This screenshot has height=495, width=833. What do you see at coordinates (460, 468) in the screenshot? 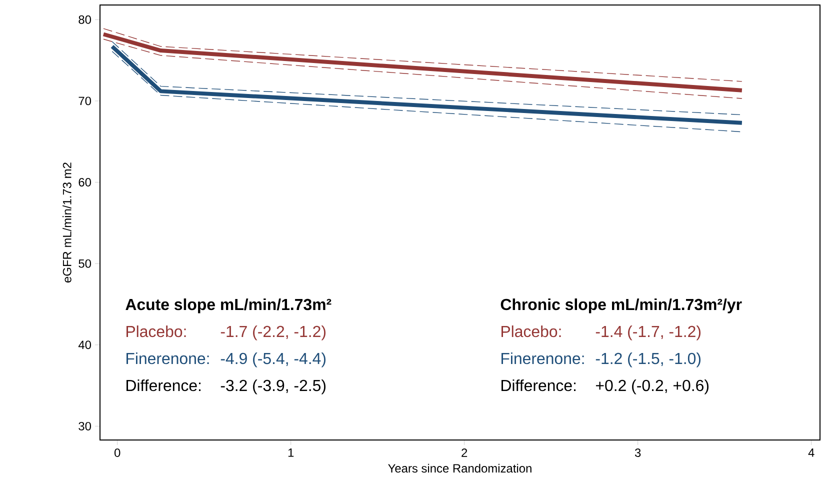
I see `x-axis-title: Years since Randomization` at bounding box center [460, 468].